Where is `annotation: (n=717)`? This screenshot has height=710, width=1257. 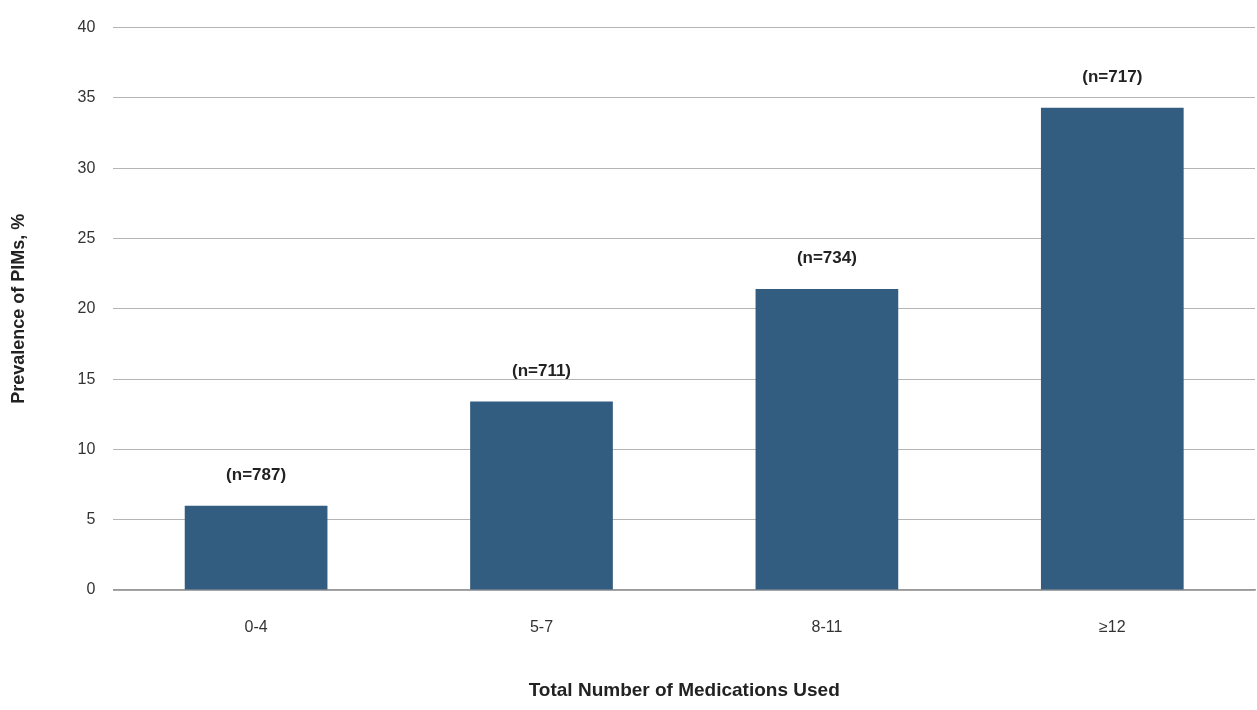
annotation: (n=717) is located at coordinates (1112, 76).